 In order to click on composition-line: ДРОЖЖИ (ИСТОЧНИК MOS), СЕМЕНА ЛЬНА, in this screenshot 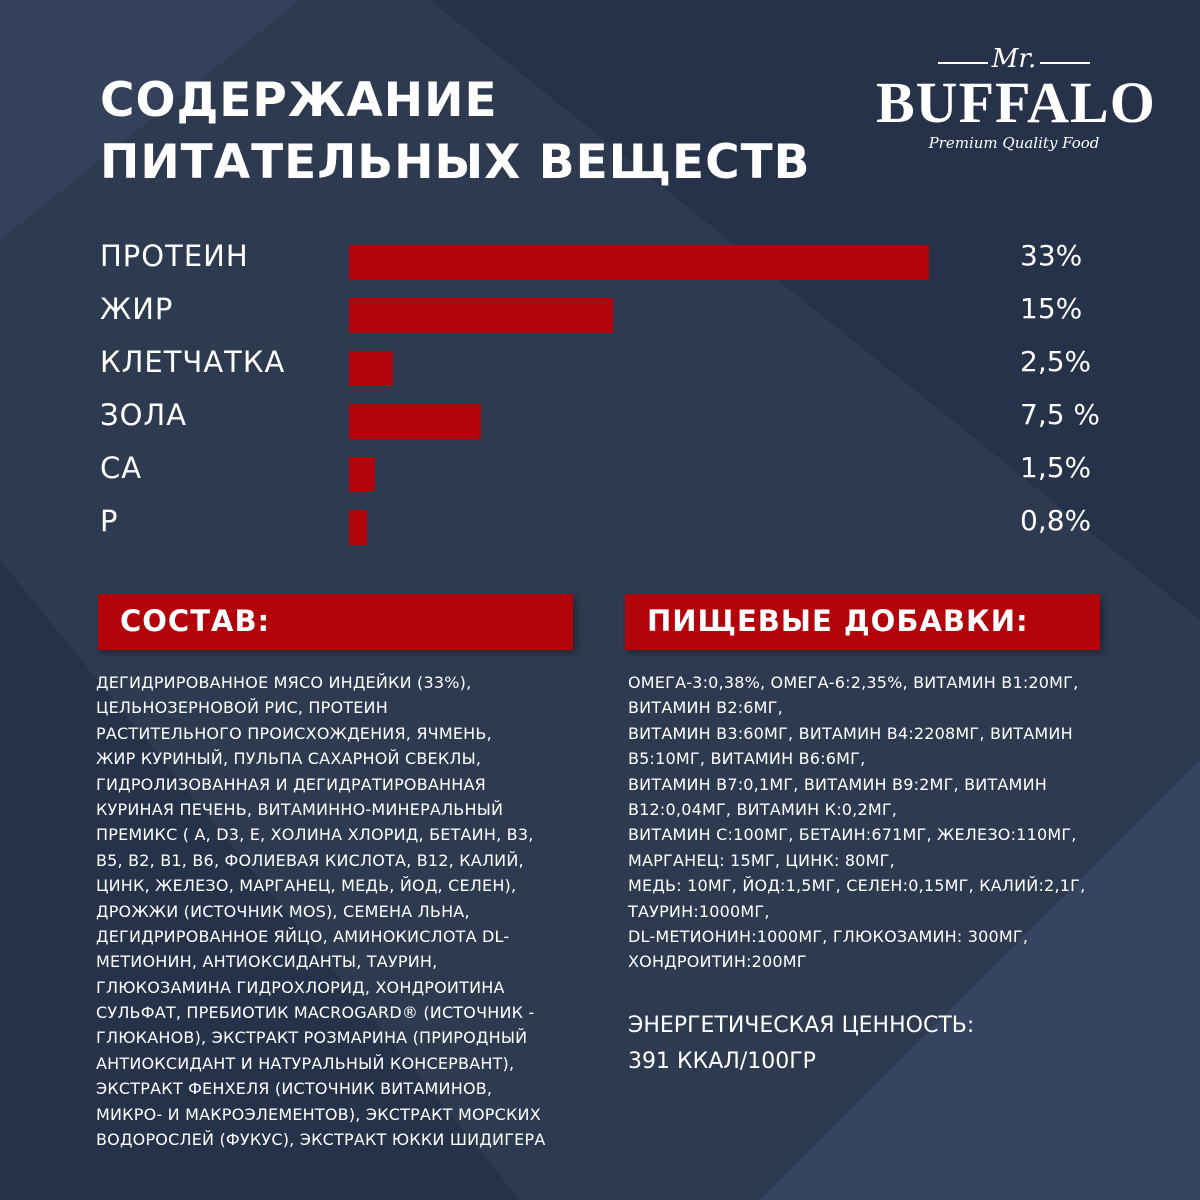, I will do `click(283, 911)`.